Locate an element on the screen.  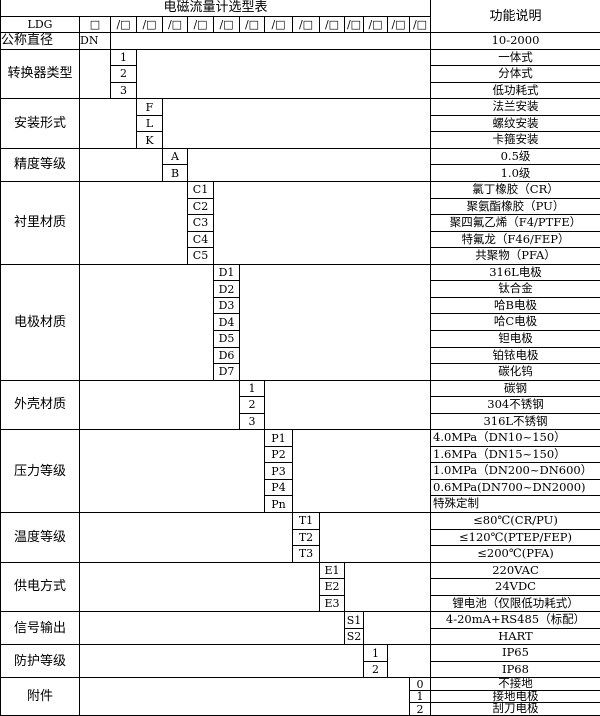
option-code: P2 is located at coordinates (279, 455).